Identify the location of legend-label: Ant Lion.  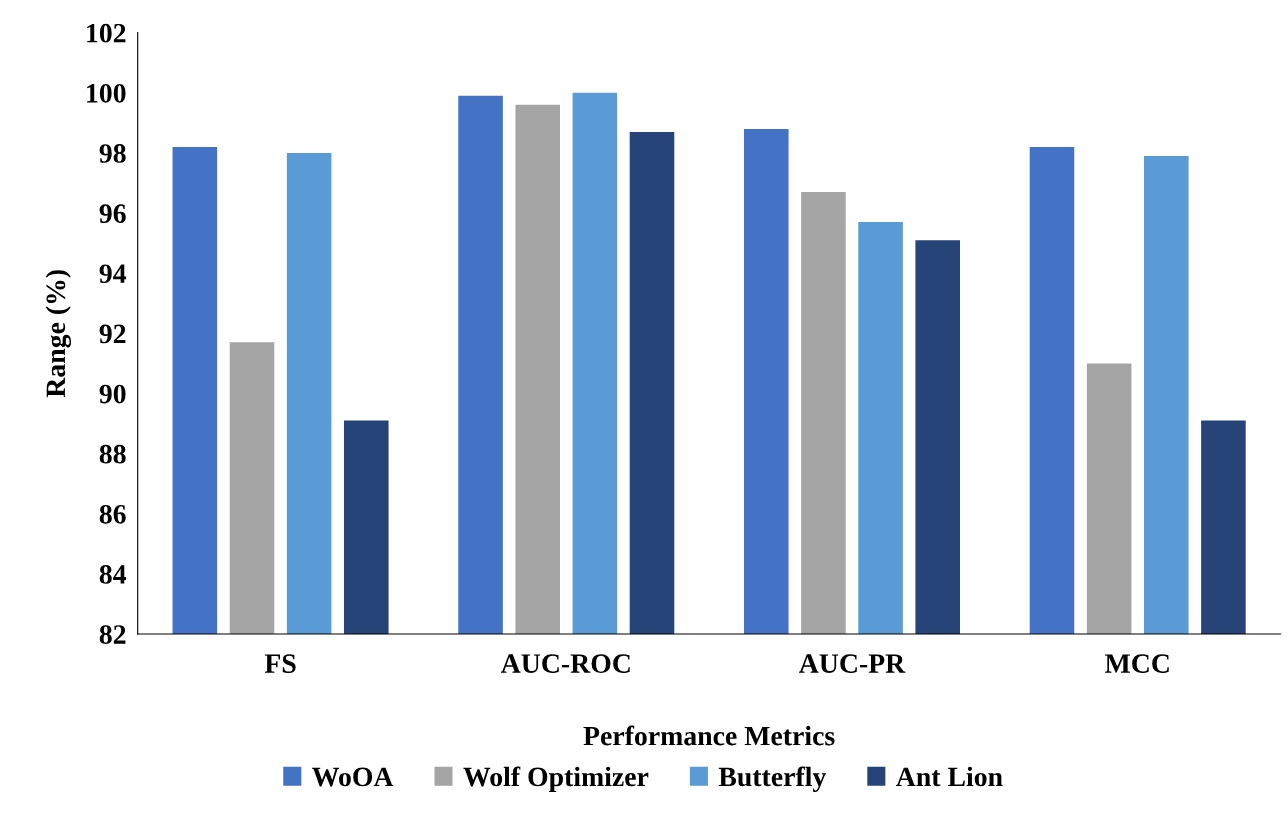
(949, 776).